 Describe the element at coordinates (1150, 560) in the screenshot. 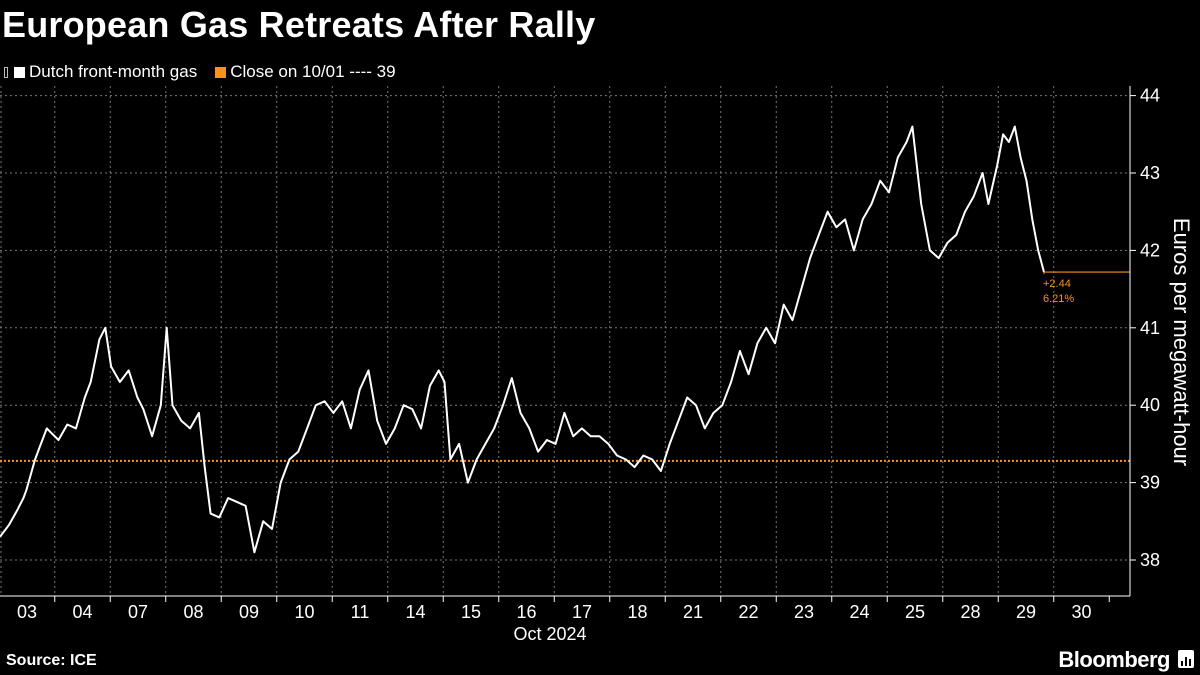

I see `y-tick-label: 38` at that location.